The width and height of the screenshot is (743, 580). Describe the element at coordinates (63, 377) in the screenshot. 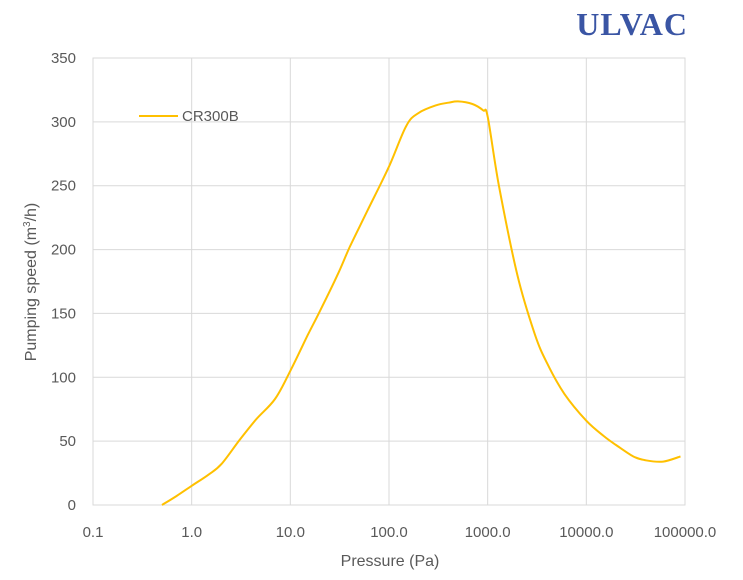

I see `y-tick-label: 100` at that location.